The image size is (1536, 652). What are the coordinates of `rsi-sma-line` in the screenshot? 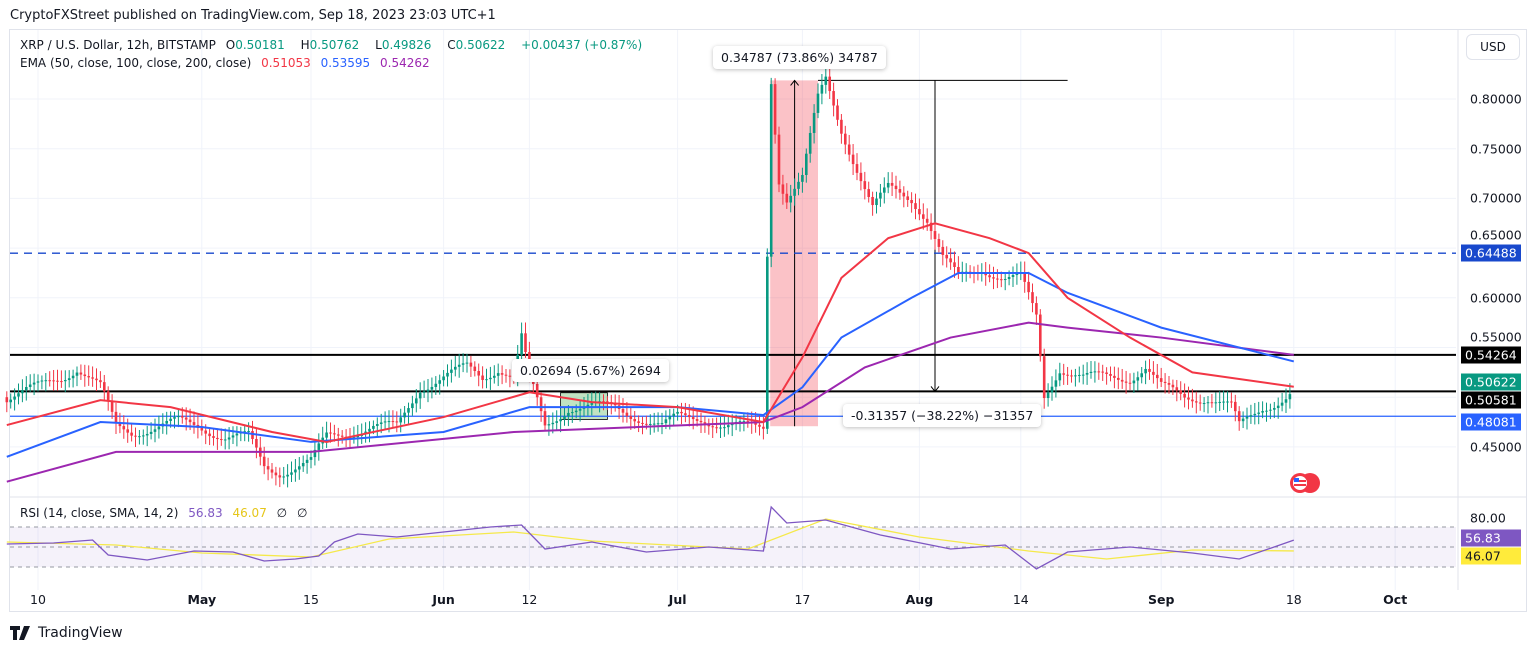 It's located at (650, 539).